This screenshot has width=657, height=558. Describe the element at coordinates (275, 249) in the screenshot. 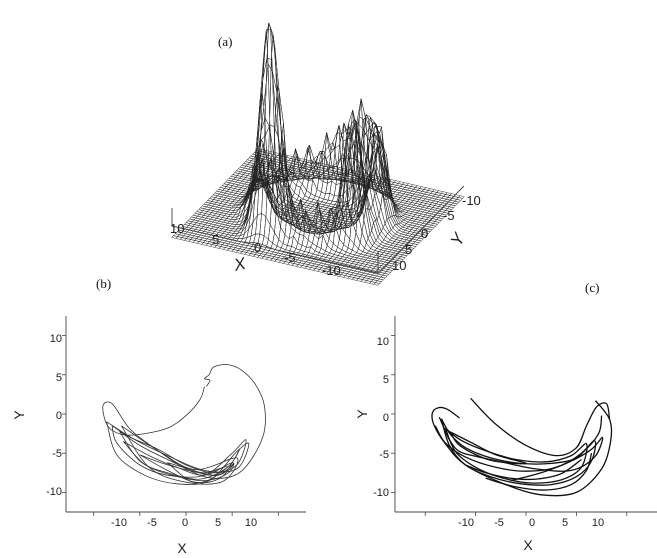

I see `x-axis-line-3d` at that location.